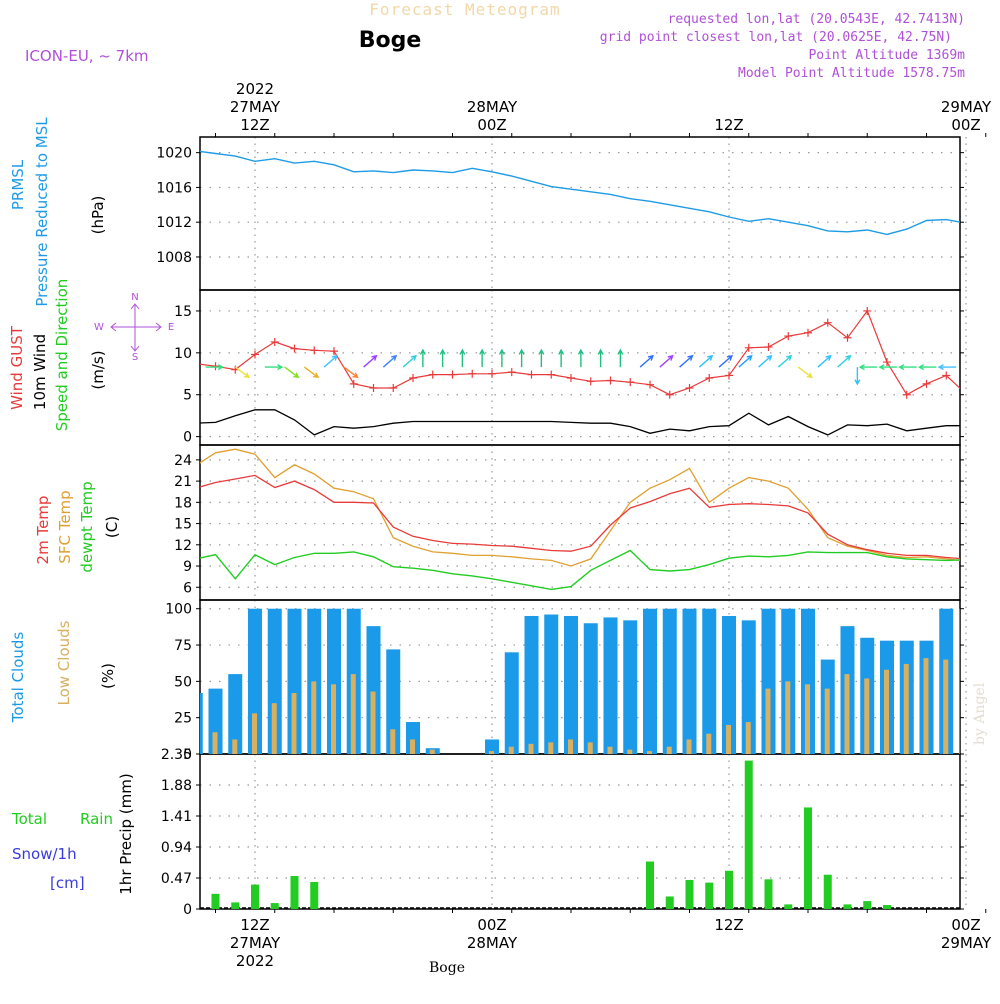 The width and height of the screenshot is (1000, 1004). I want to click on y-tick-label: 1012, so click(174, 223).